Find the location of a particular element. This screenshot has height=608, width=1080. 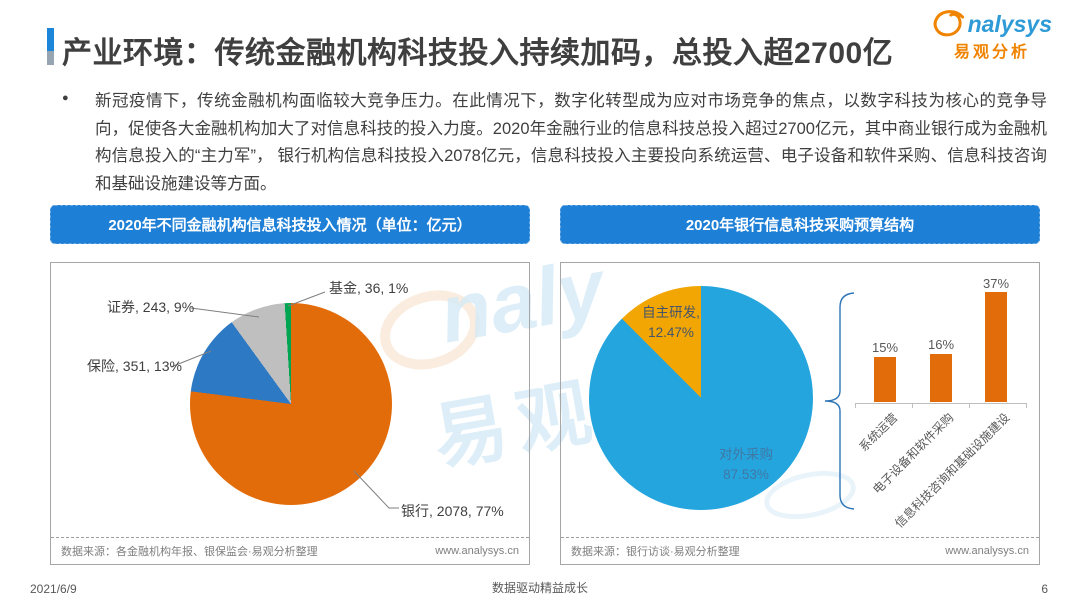

pie-label-outsourced: 对外采购 87.53% is located at coordinates (746, 465).